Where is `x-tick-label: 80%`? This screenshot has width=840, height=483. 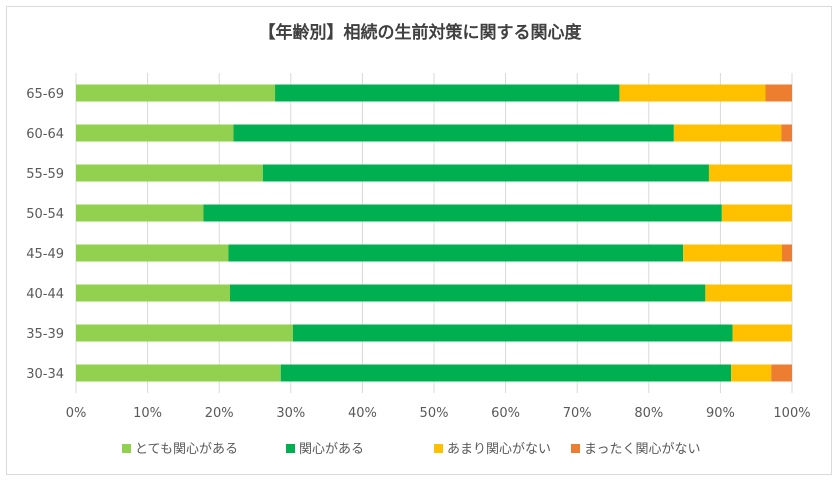
x-tick-label: 80% is located at coordinates (648, 413).